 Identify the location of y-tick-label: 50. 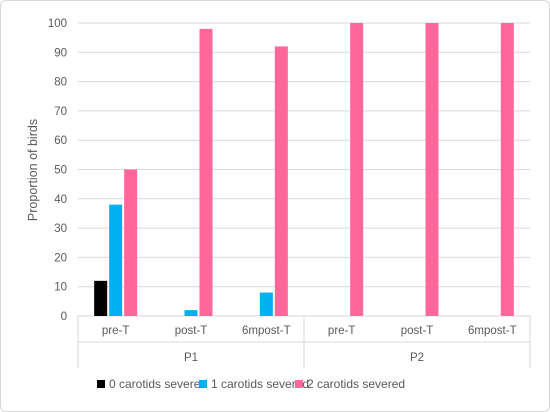
(60, 171).